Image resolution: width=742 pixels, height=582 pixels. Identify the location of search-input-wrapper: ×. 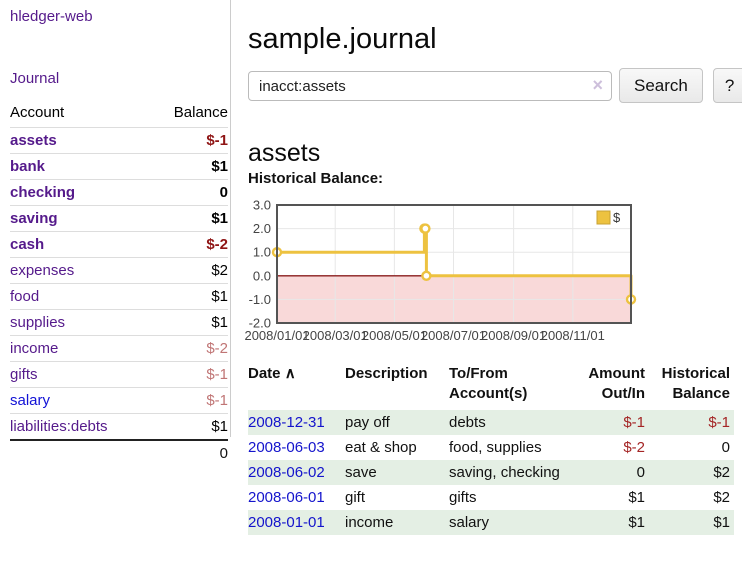
(430, 86).